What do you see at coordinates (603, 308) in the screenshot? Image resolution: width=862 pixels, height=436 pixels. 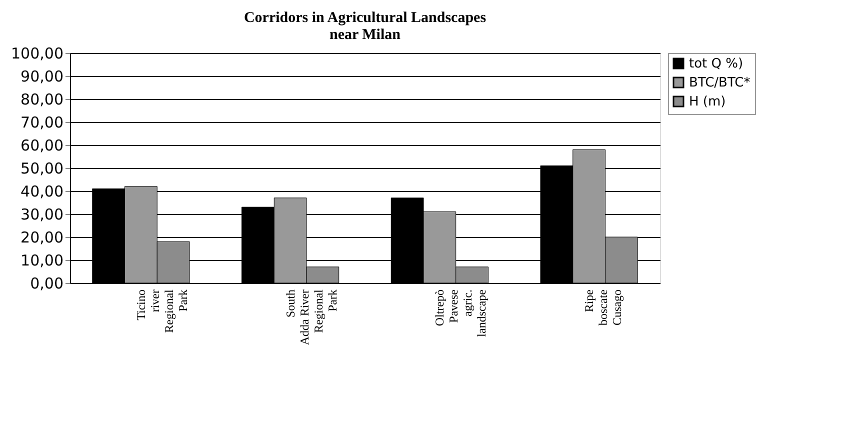 I see `x-tick-label: Ripe boscate Cusago` at bounding box center [603, 308].